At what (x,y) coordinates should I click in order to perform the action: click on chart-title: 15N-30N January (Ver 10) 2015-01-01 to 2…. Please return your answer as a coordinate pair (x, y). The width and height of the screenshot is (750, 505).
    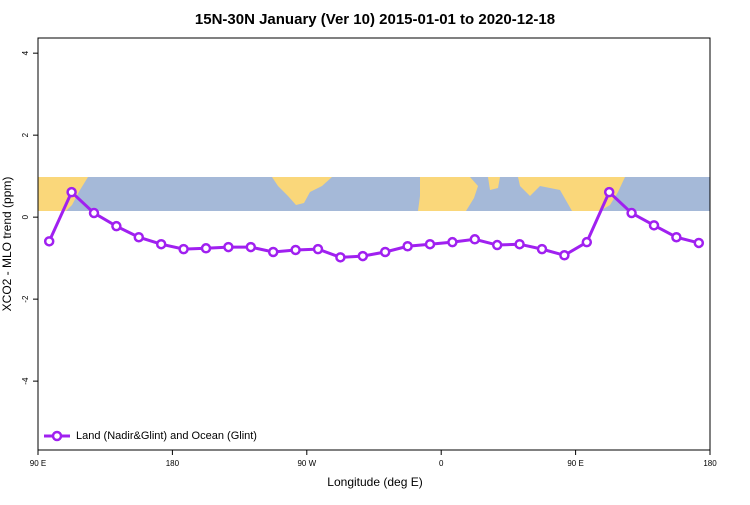
    Looking at the image, I should click on (375, 19).